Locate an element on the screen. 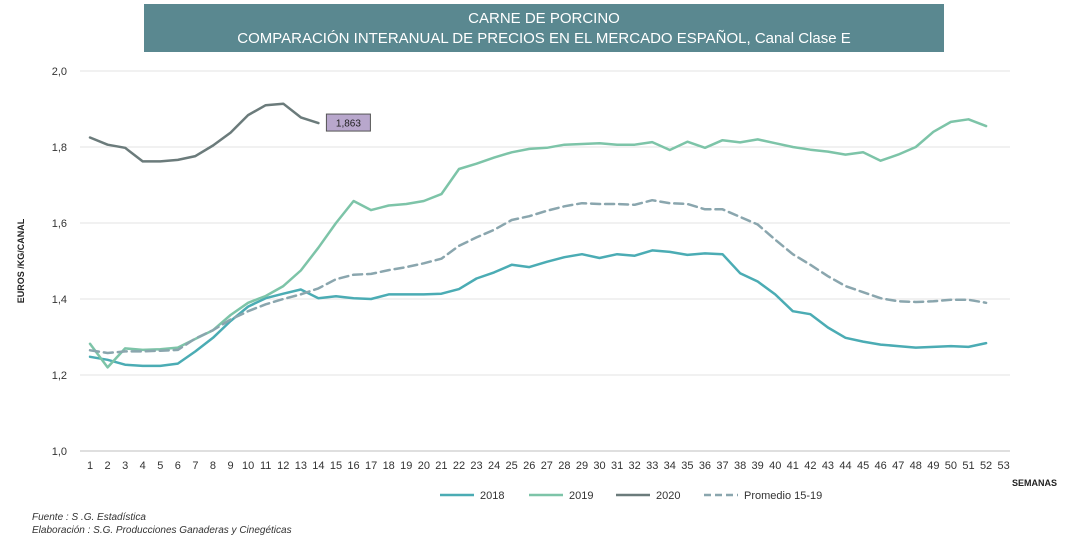 Image resolution: width=1070 pixels, height=543 pixels. x-tick-label: 28 is located at coordinates (564, 466).